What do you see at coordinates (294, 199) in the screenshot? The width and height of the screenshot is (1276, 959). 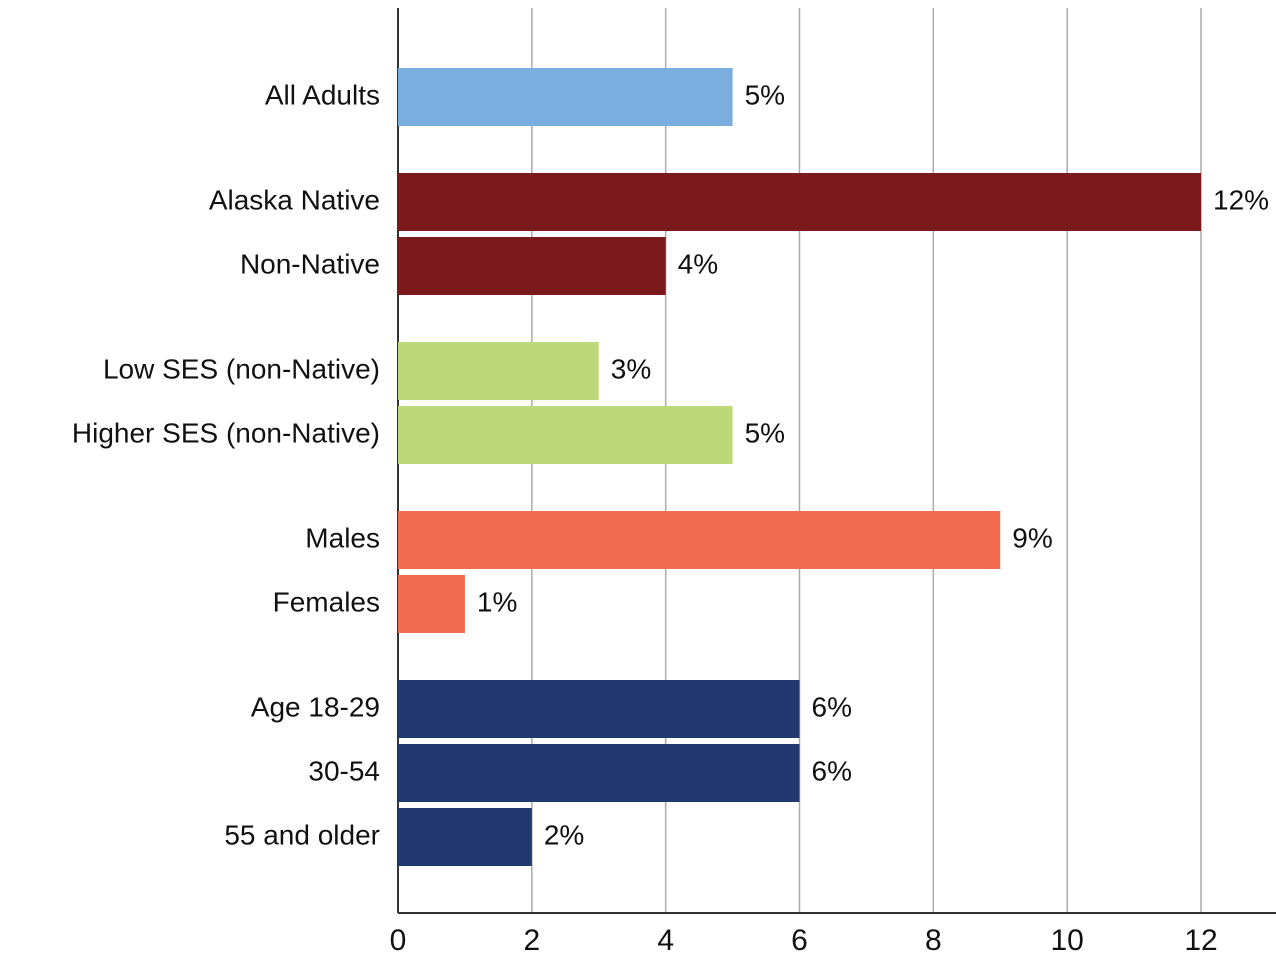 I see `category-label: Alaska Native` at bounding box center [294, 199].